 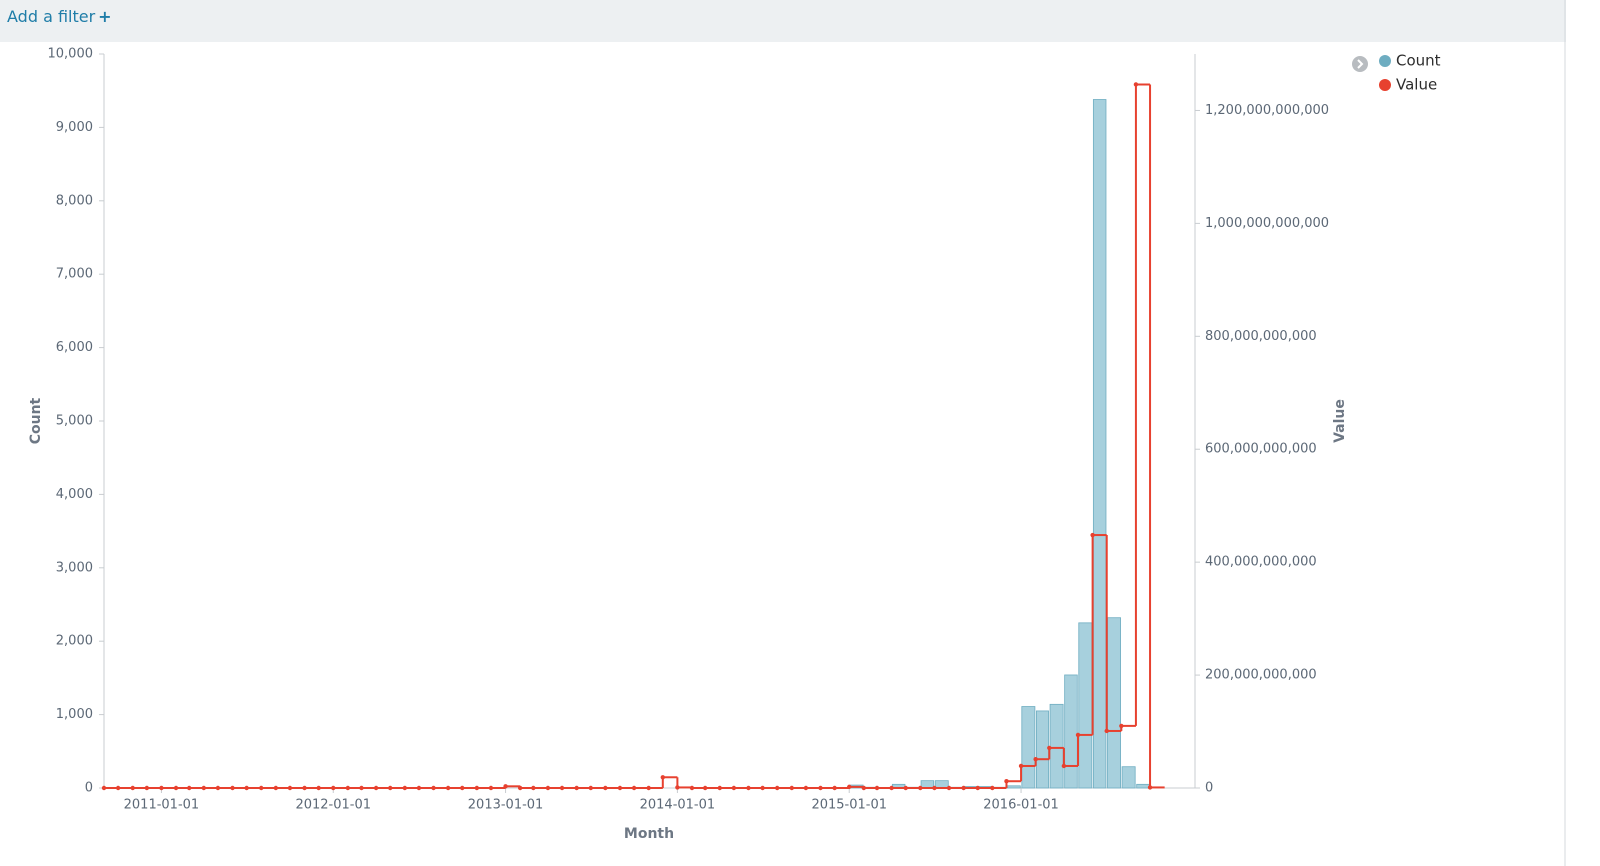 I want to click on add-filter-label: Add a filter, so click(x=51, y=16).